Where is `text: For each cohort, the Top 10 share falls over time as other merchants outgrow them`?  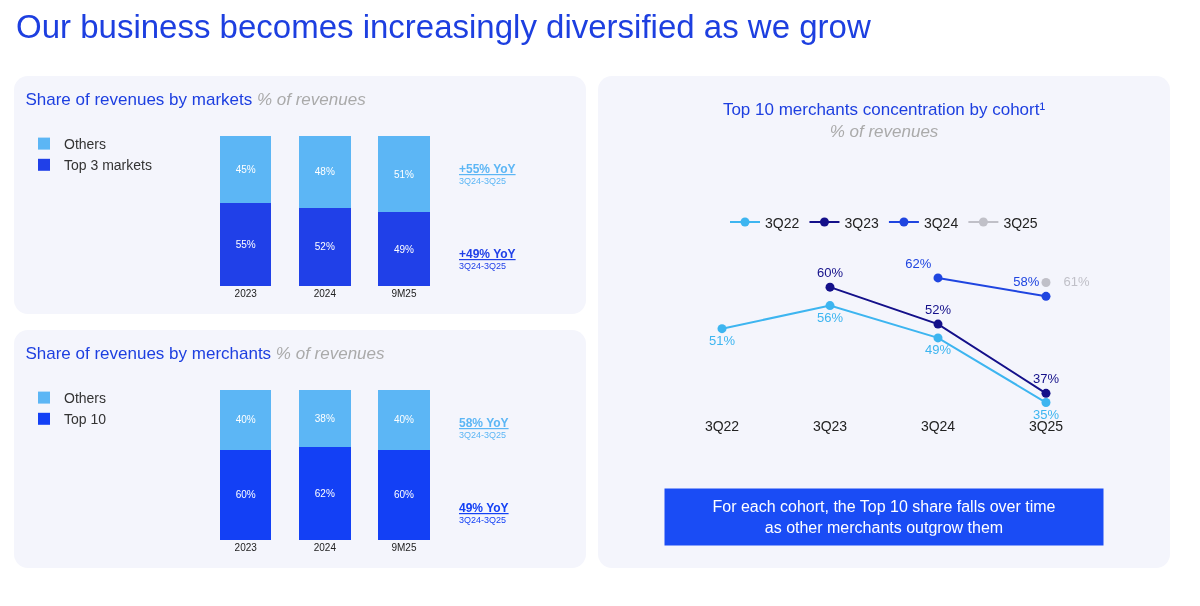
text: For each cohort, the Top 10 share falls over time as other merchants outgrow them is located at coordinates (884, 517).